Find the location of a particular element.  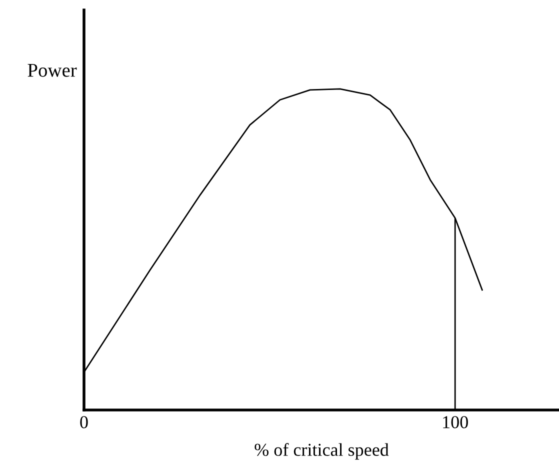

x-axis-title: % of critical speed is located at coordinates (321, 451).